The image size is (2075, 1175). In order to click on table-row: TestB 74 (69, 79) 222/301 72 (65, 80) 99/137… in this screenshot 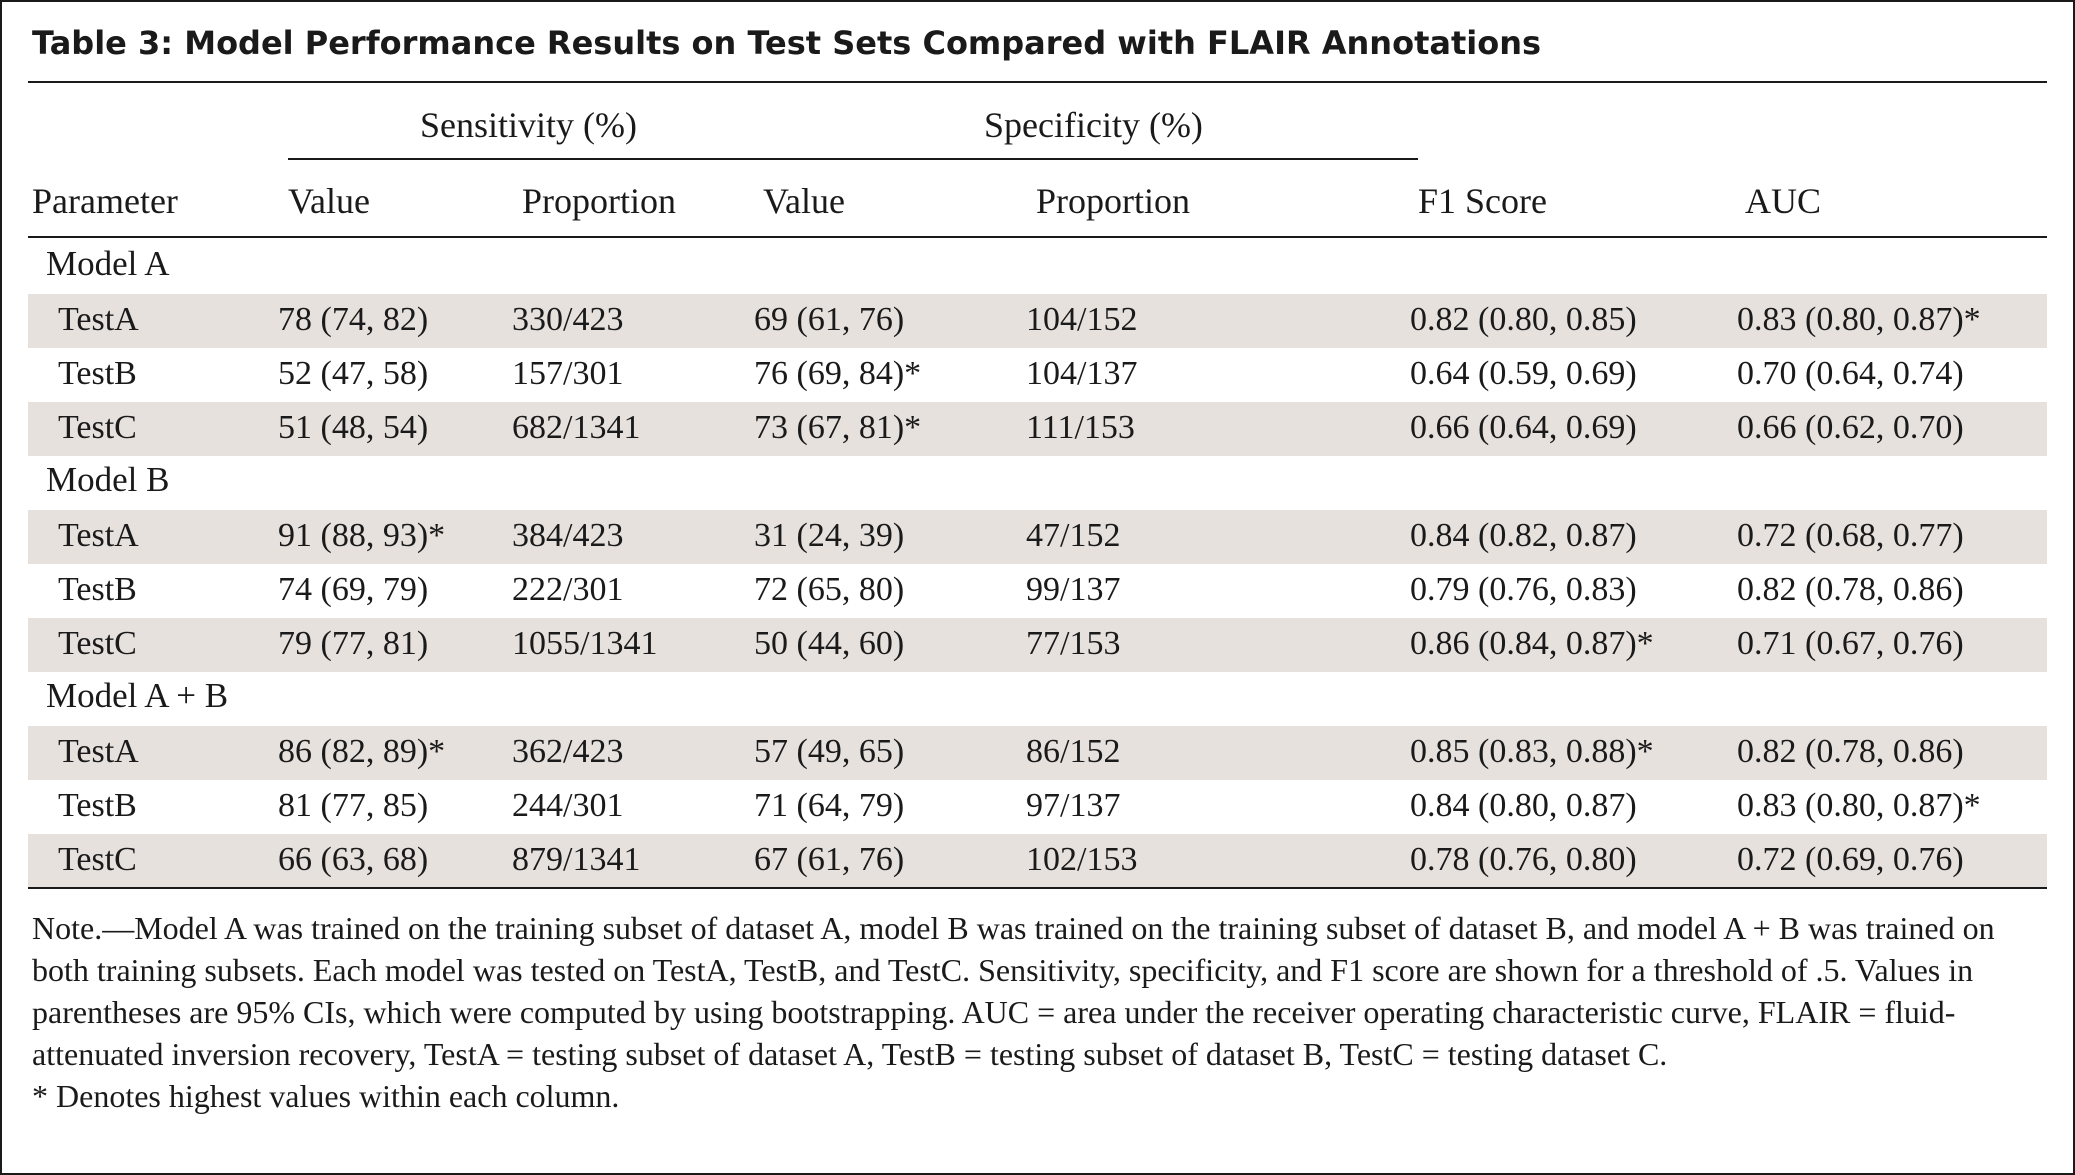, I will do `click(1037, 591)`.